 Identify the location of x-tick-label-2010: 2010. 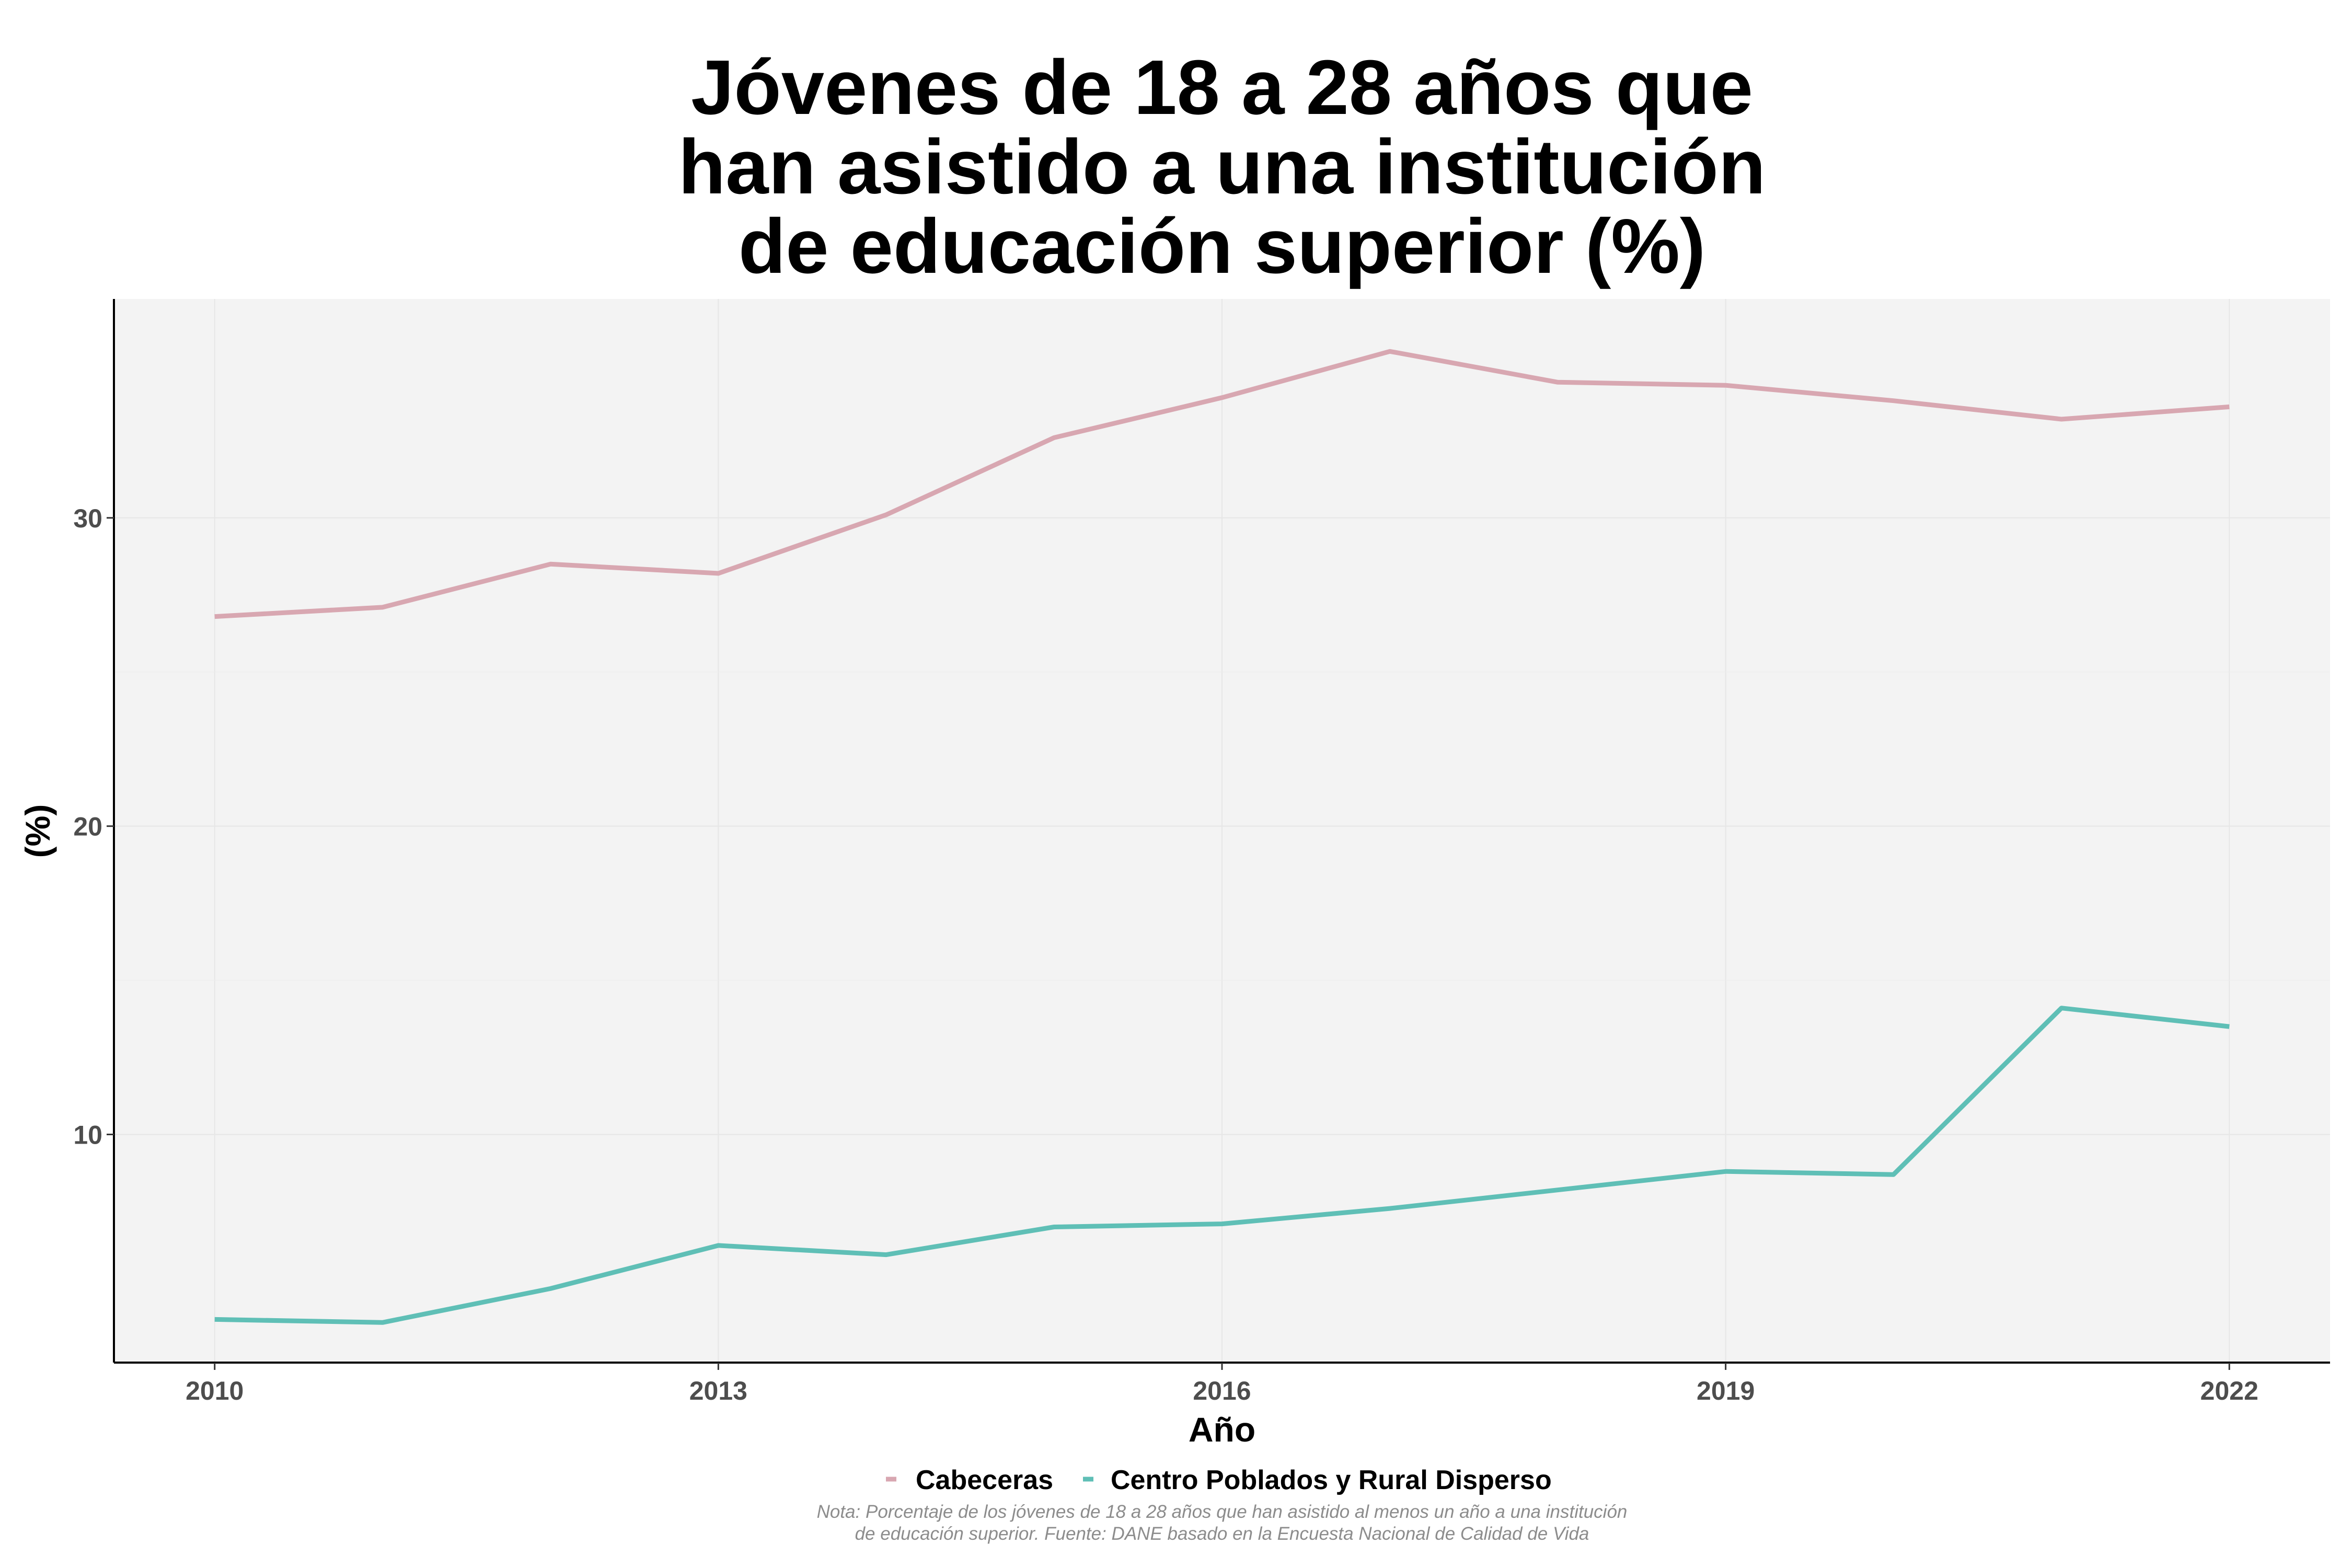
(215, 1390).